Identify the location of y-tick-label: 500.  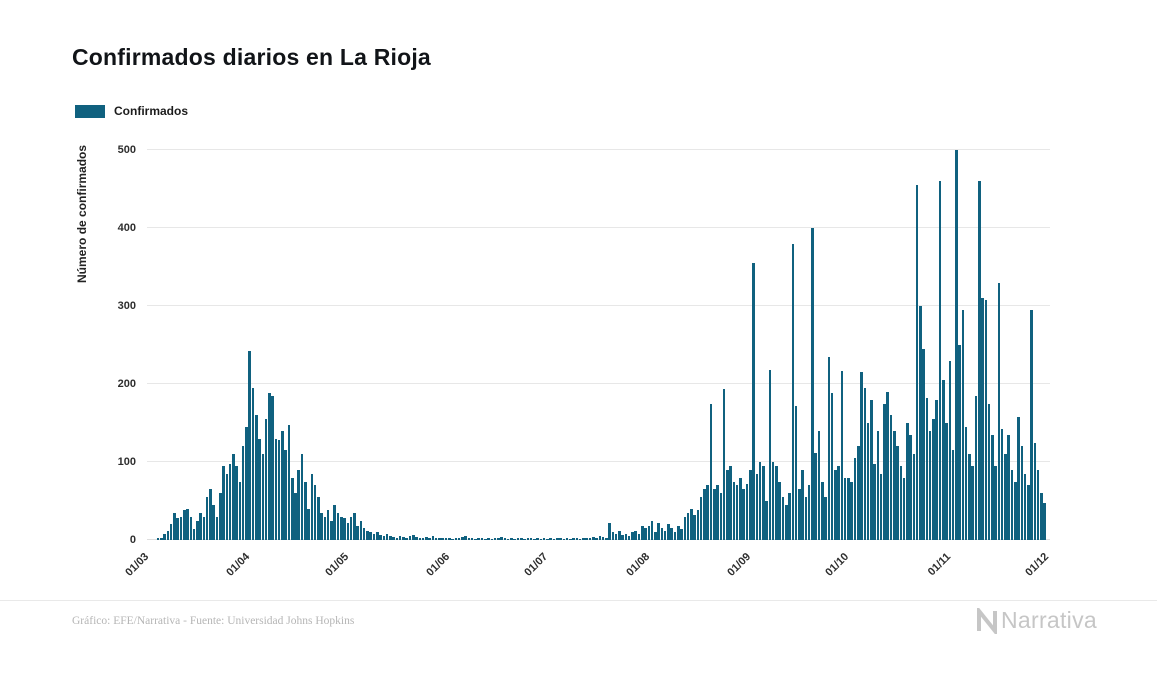
(126, 150).